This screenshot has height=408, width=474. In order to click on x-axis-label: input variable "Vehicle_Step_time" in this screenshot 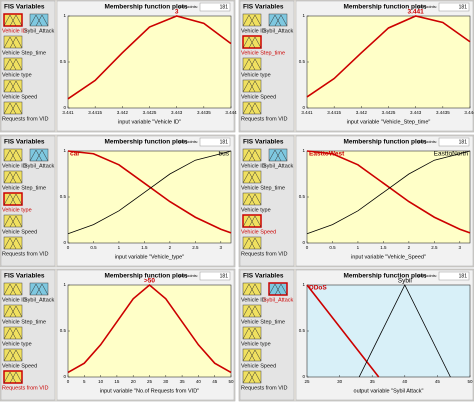, I will do `click(389, 122)`.